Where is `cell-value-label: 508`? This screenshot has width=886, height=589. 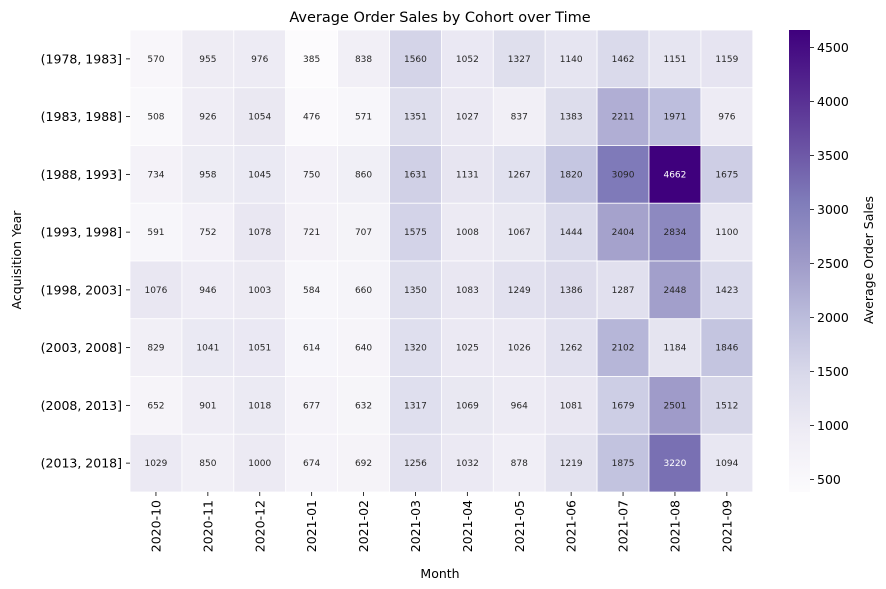 cell-value-label: 508 is located at coordinates (155, 118).